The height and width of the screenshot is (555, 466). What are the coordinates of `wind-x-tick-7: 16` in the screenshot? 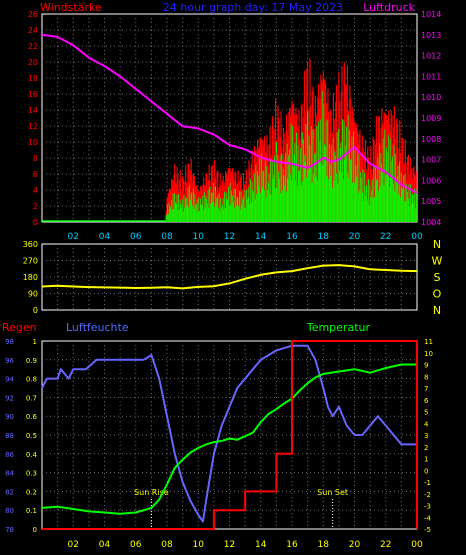 It's located at (292, 237).